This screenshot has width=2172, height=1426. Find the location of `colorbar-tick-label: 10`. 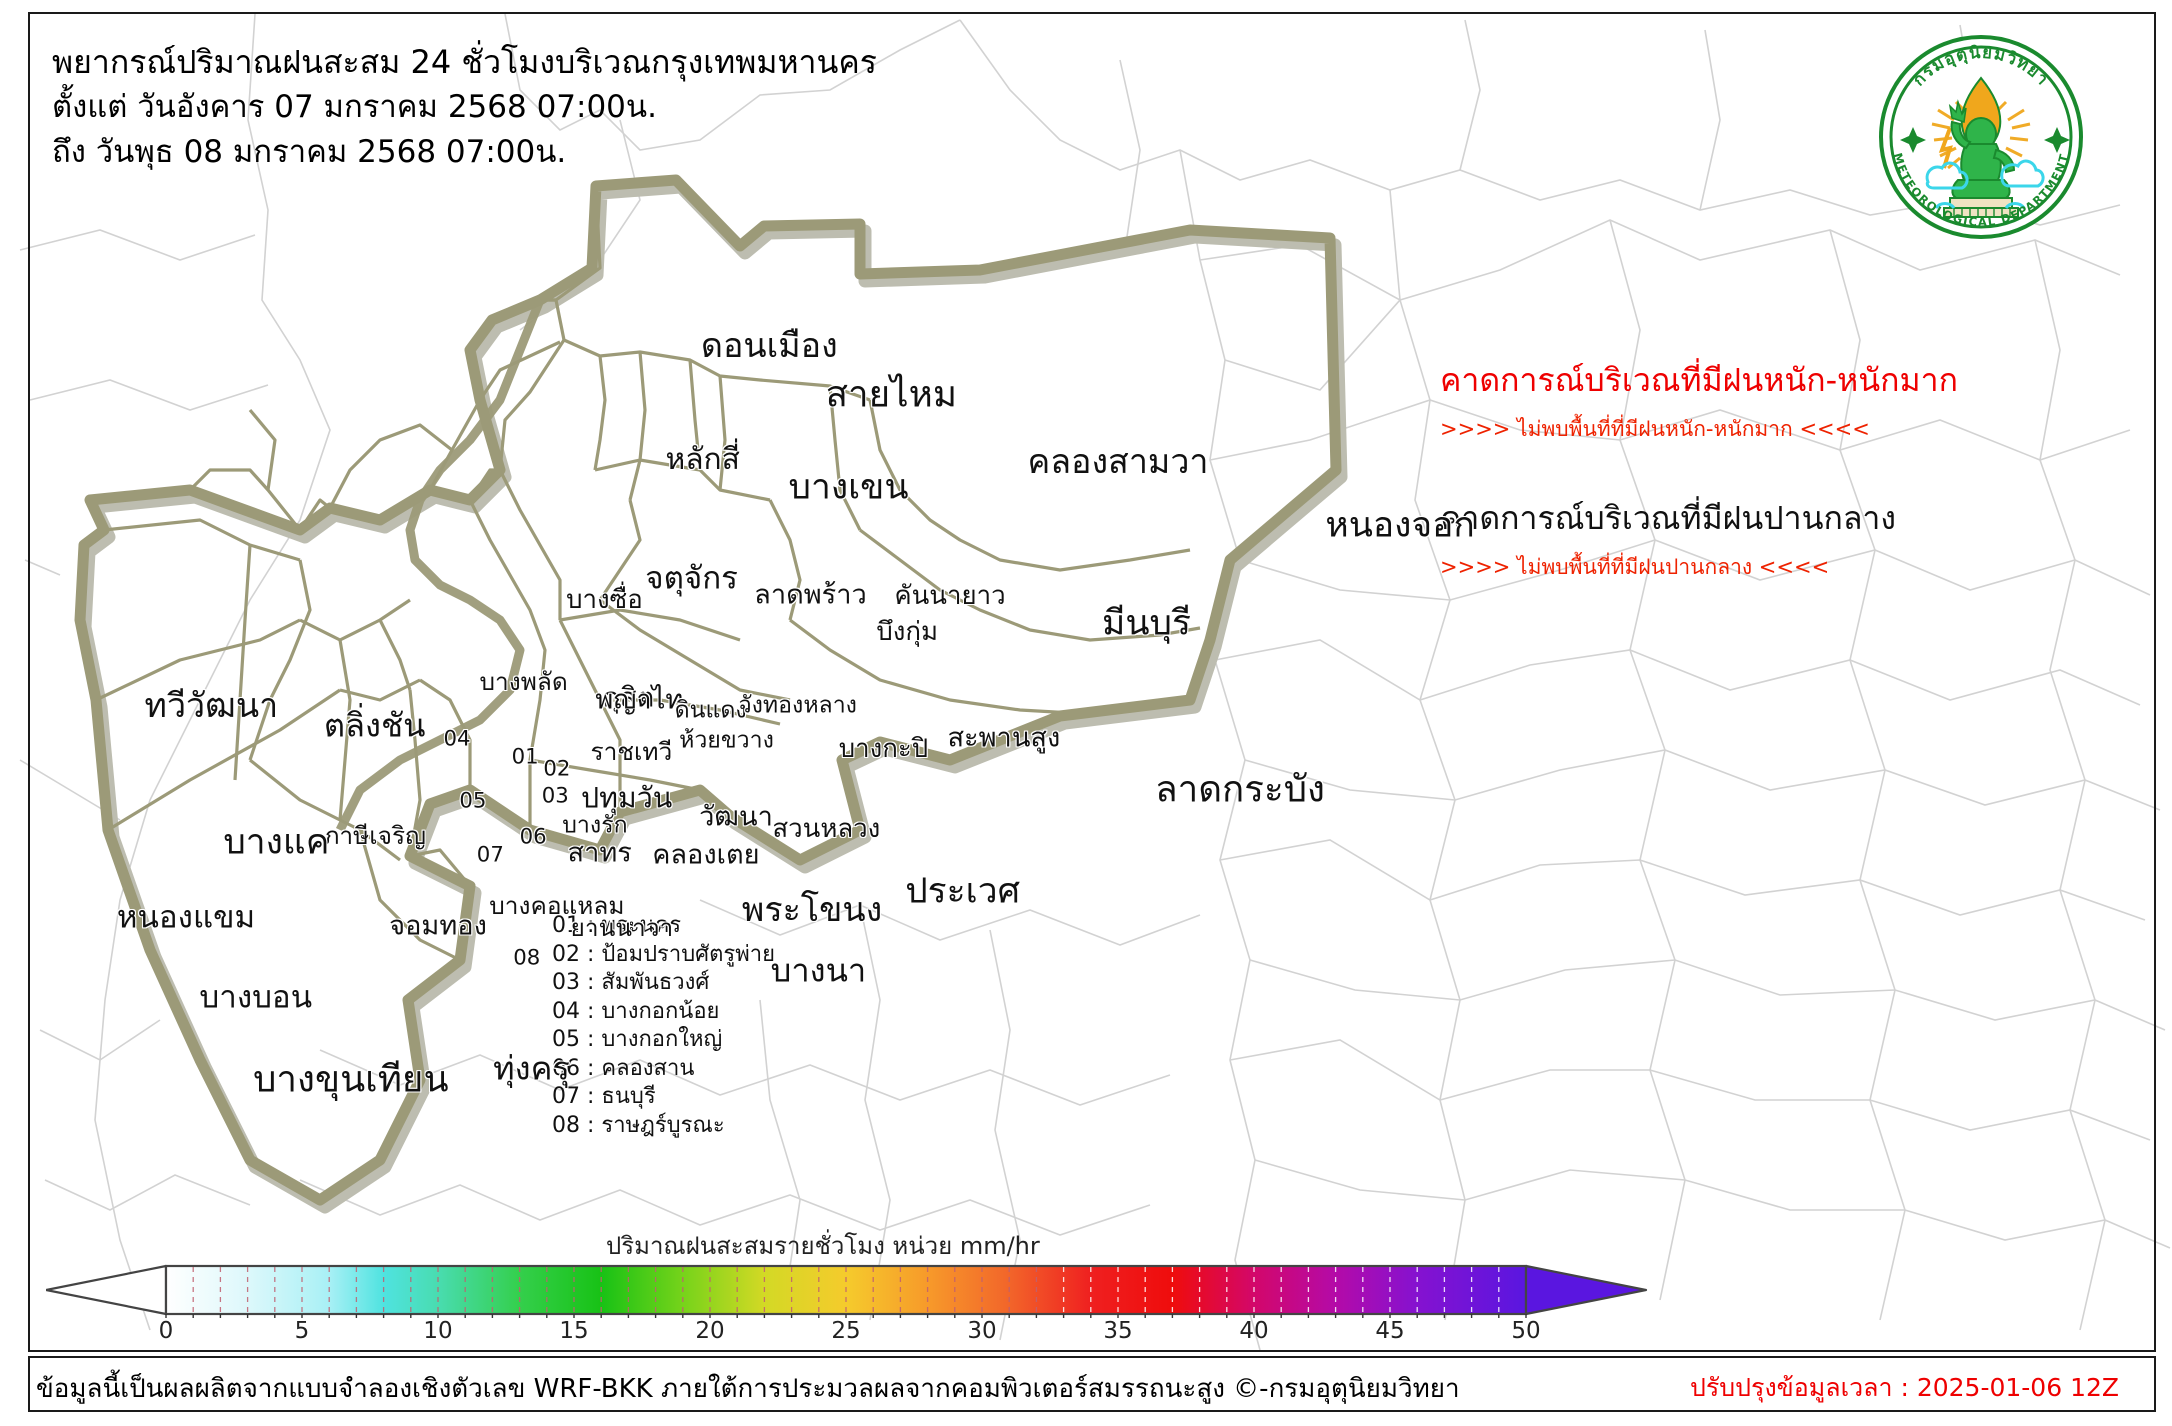

colorbar-tick-label: 10 is located at coordinates (438, 1331).